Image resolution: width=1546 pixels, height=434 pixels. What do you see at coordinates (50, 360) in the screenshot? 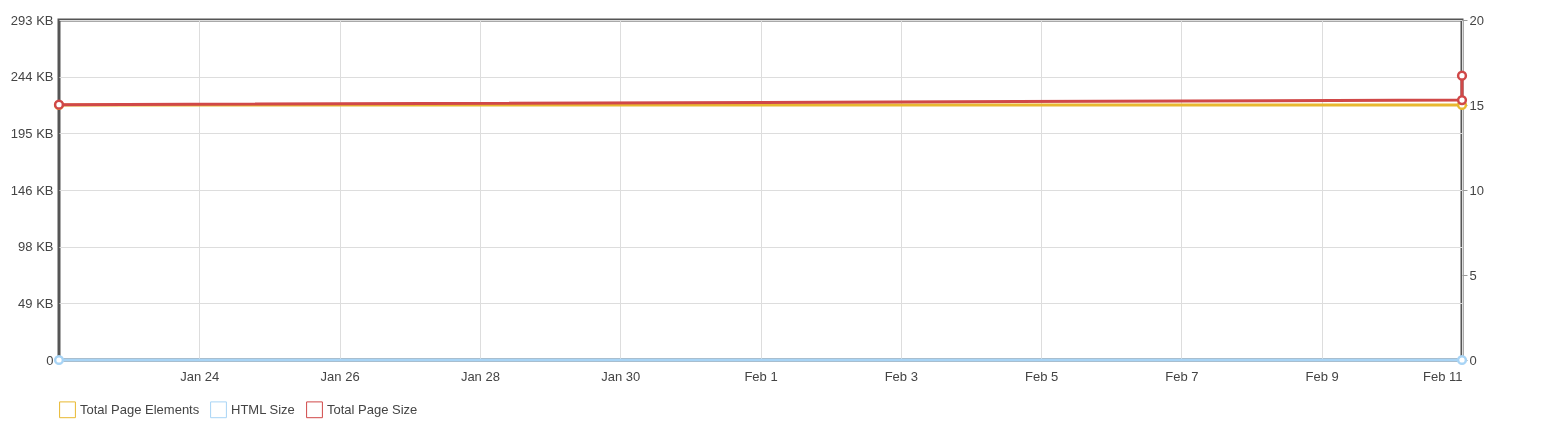
I see `y-tick-label: 0` at bounding box center [50, 360].